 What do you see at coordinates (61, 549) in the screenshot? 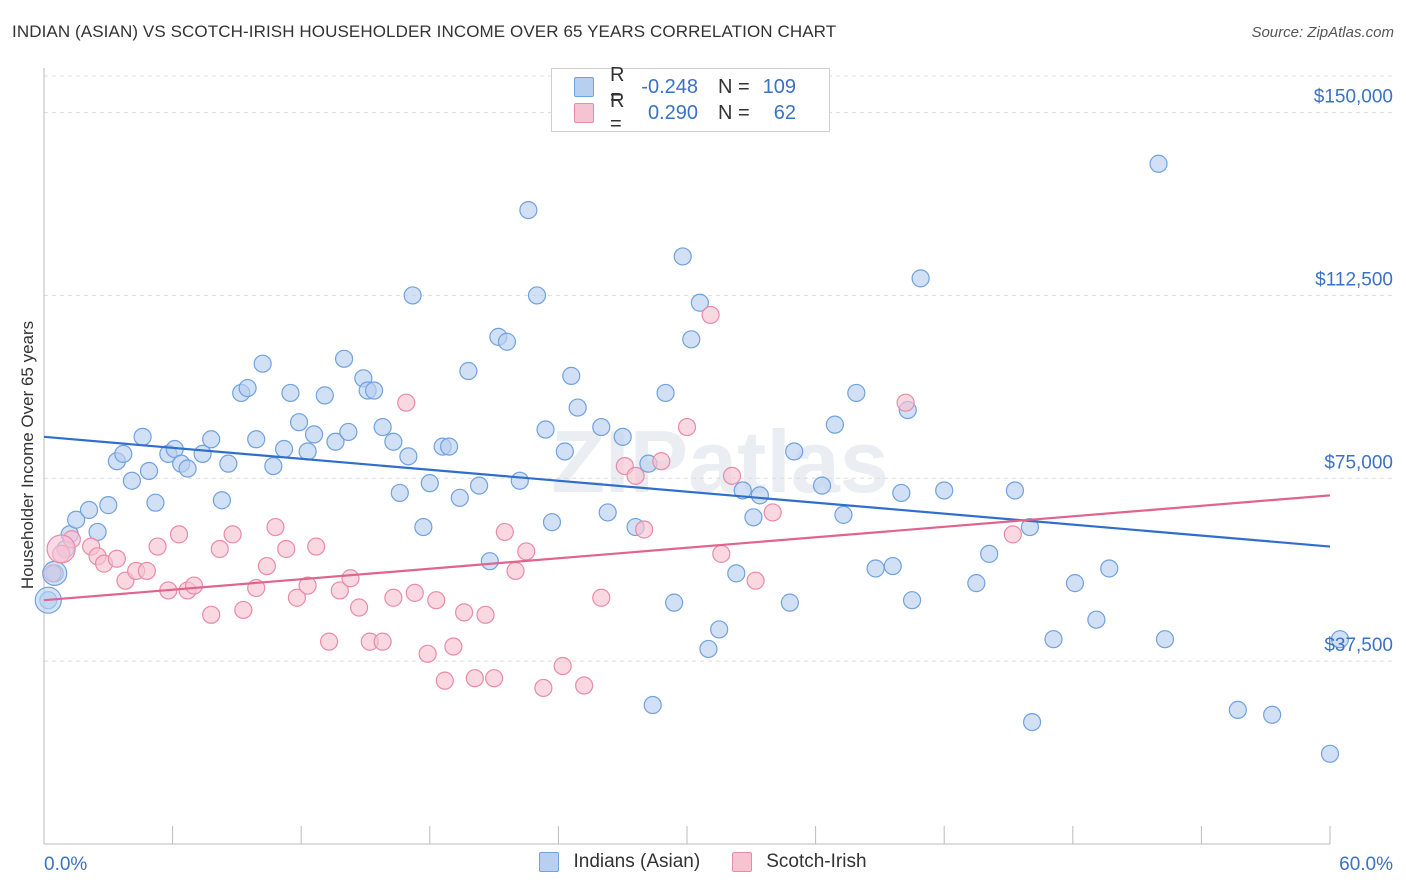
I see `scotch-irish-cluster-point` at bounding box center [61, 549].